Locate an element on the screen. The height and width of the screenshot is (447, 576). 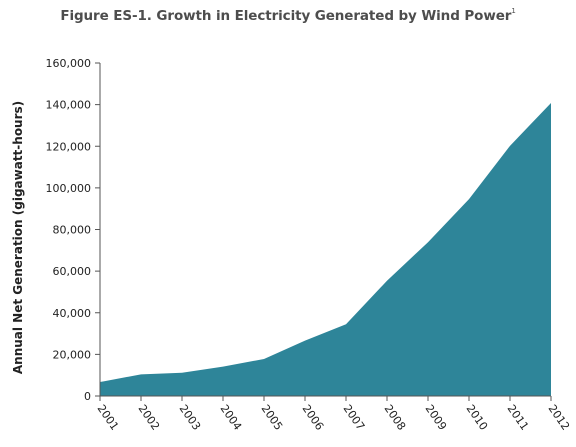
x-tick-label: 2005 is located at coordinates (272, 417).